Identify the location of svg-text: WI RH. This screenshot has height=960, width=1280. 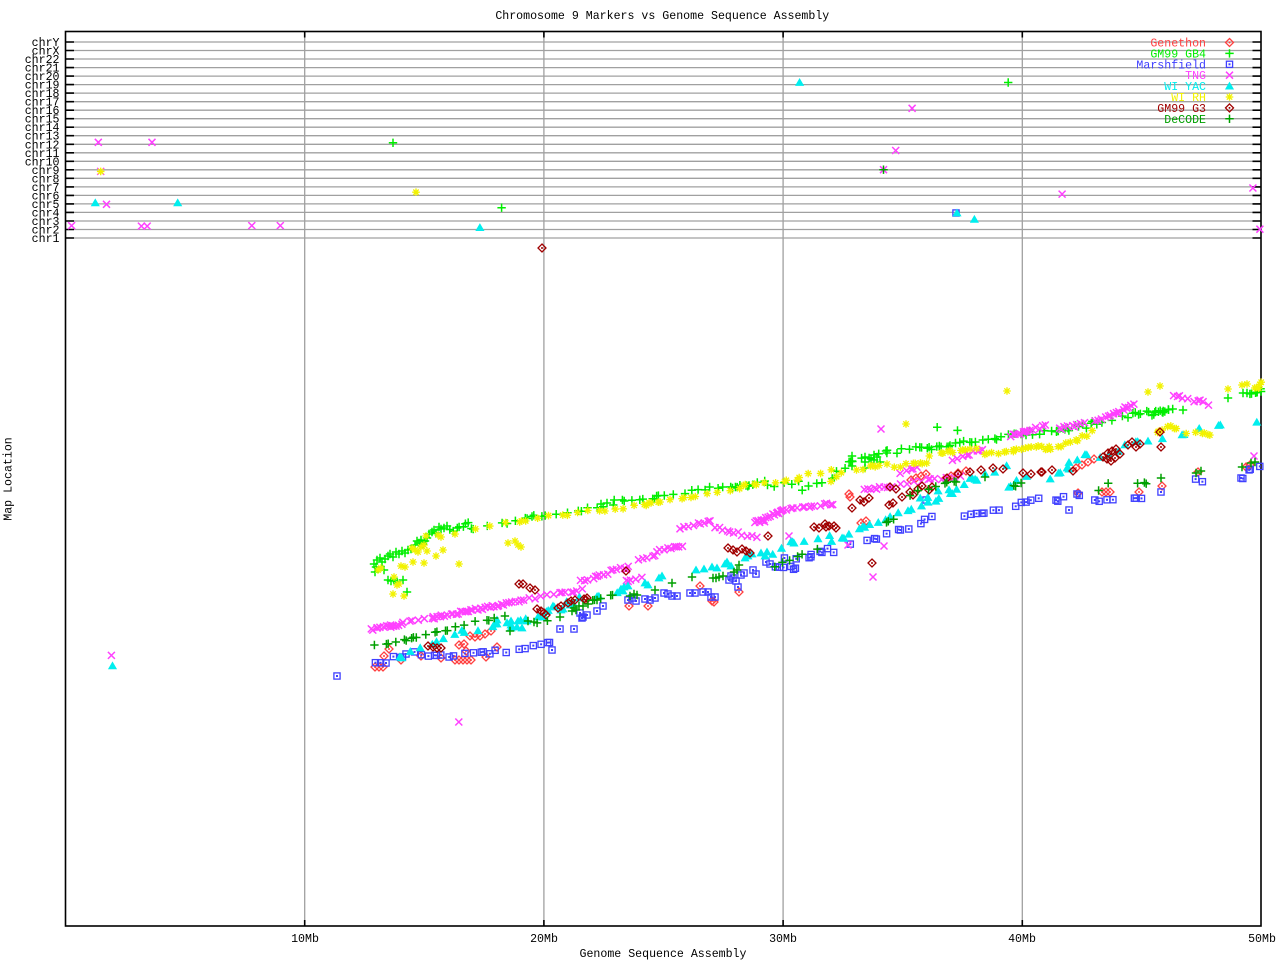
(1188, 98).